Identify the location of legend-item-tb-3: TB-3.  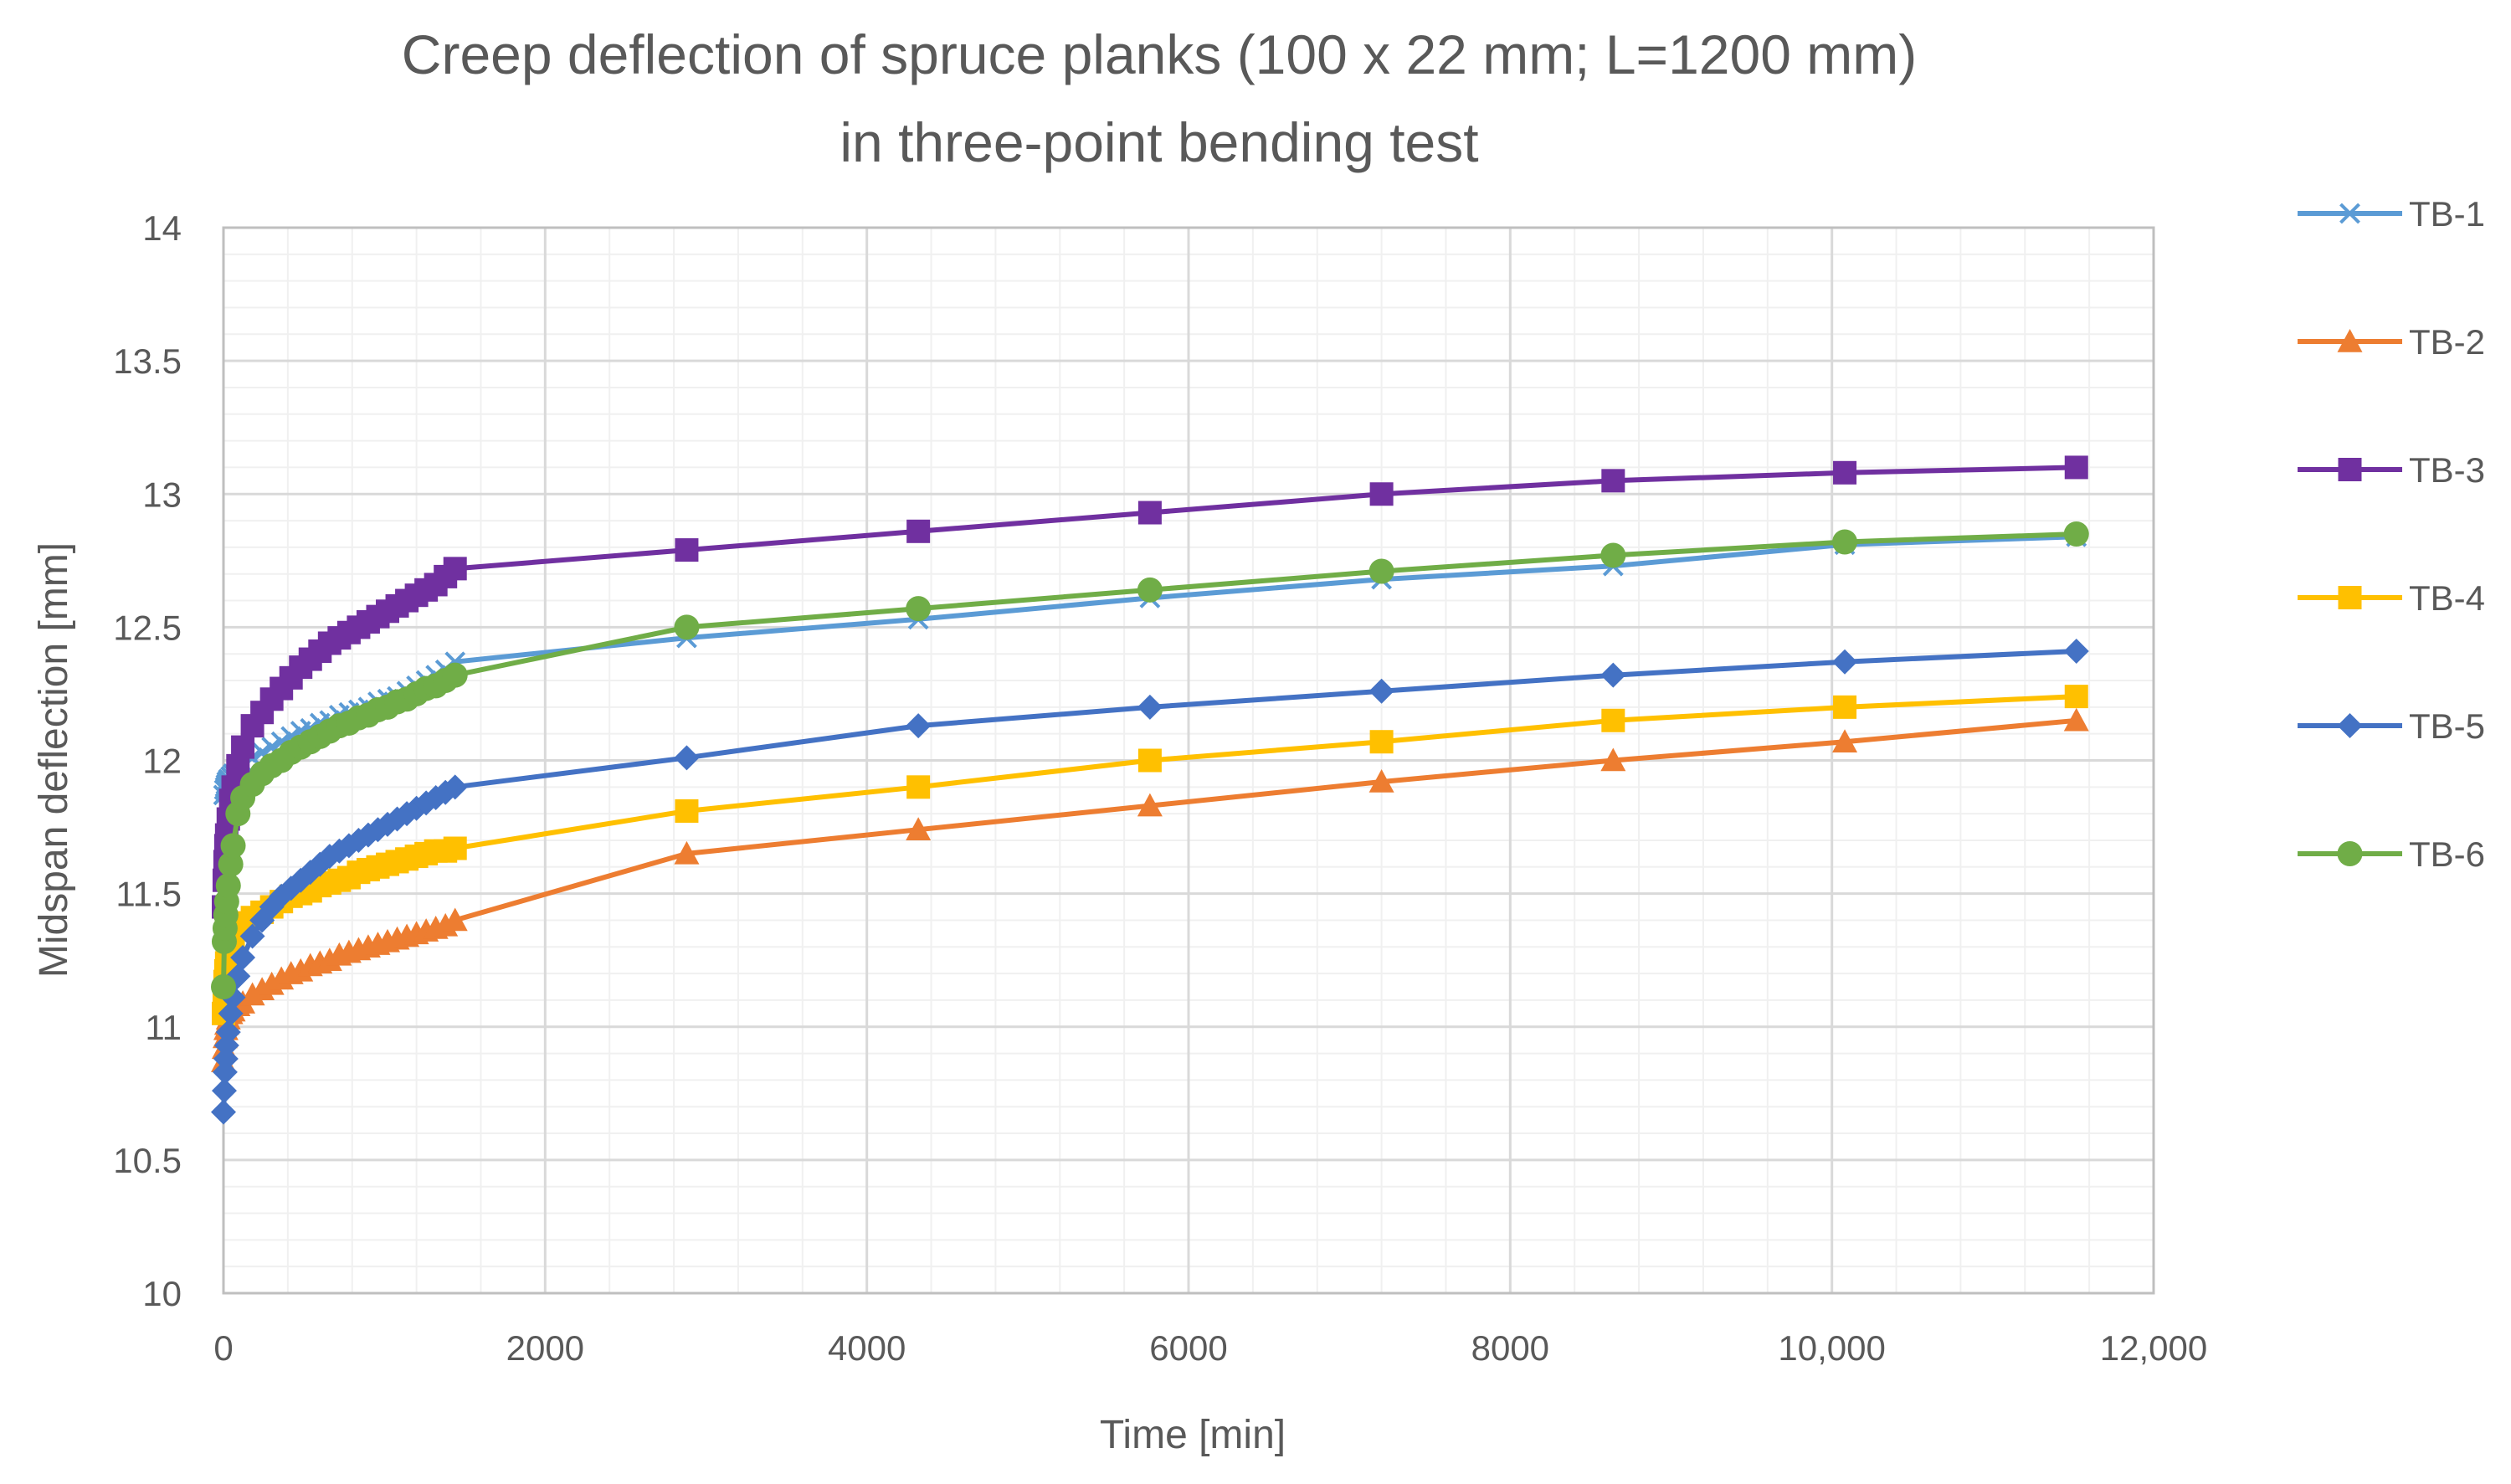
(2392, 470).